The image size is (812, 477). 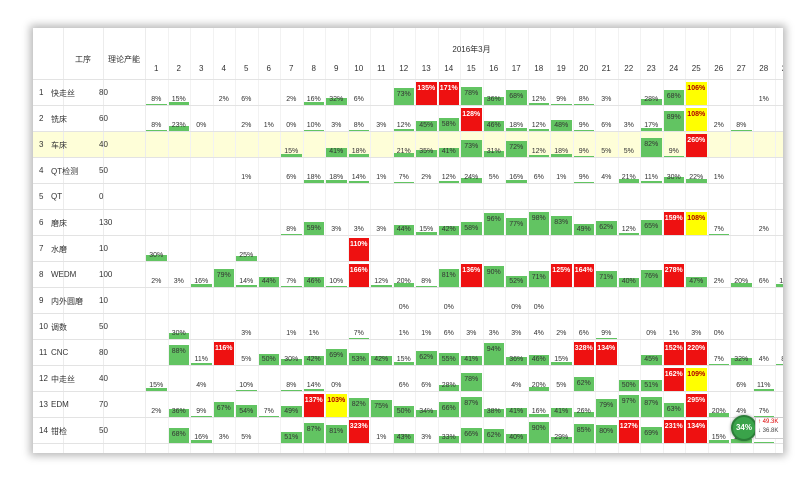 I want to click on day-cell: 171%, so click(x=449, y=93).